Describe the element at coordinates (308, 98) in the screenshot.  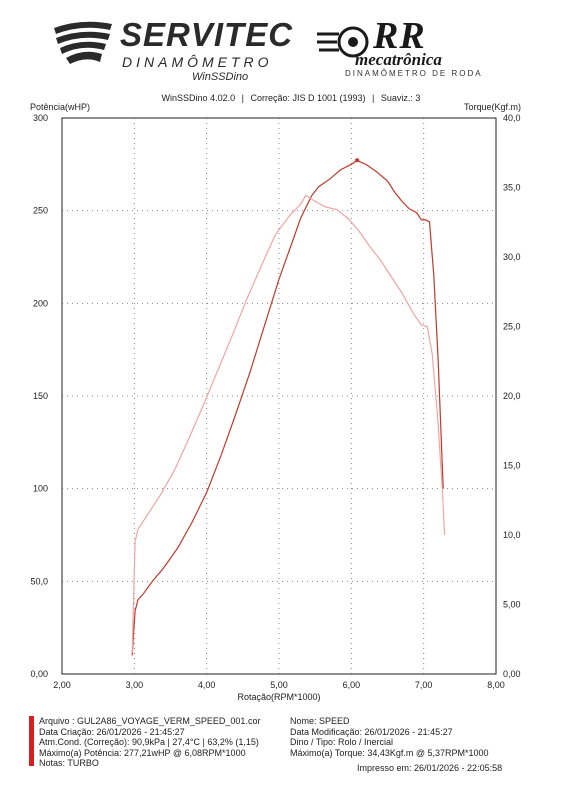
I see `correction-standard: Correção: JIS D 1001 (1993)` at that location.